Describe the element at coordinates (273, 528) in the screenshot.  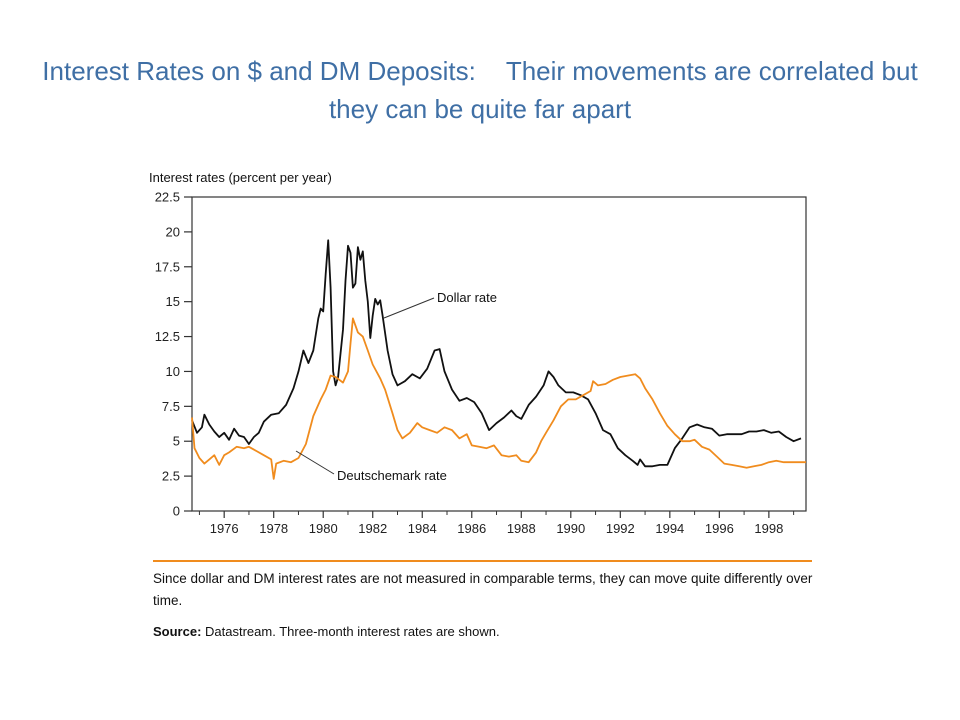
I see `x-tick-label: 1978` at that location.